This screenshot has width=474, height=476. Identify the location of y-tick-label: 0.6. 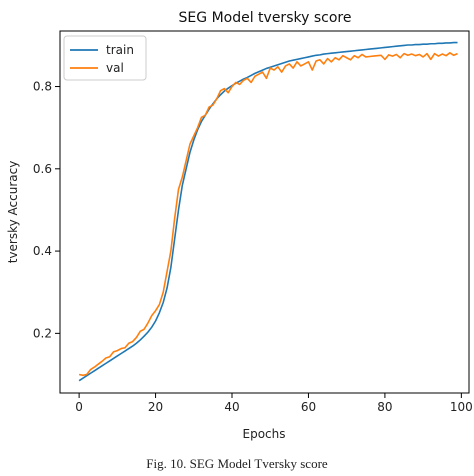
(42, 169).